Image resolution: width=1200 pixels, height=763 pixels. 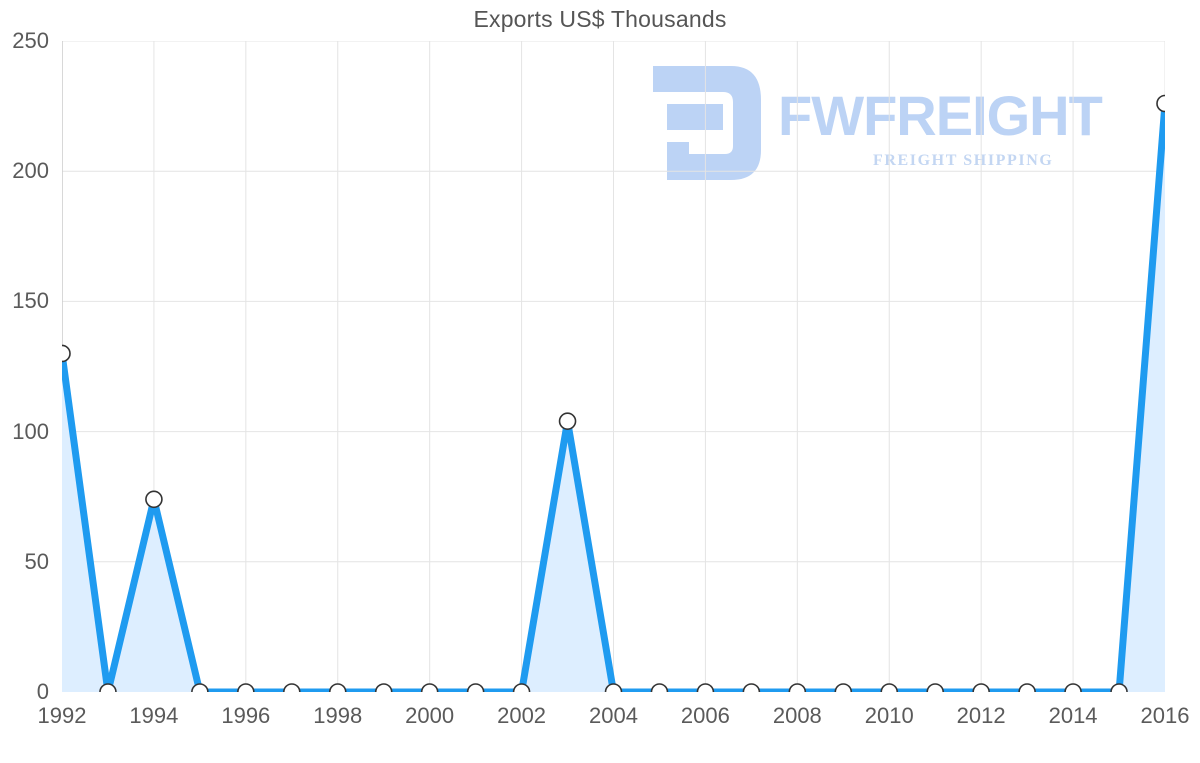 What do you see at coordinates (430, 715) in the screenshot?
I see `x-axis-tick-label: 2000` at bounding box center [430, 715].